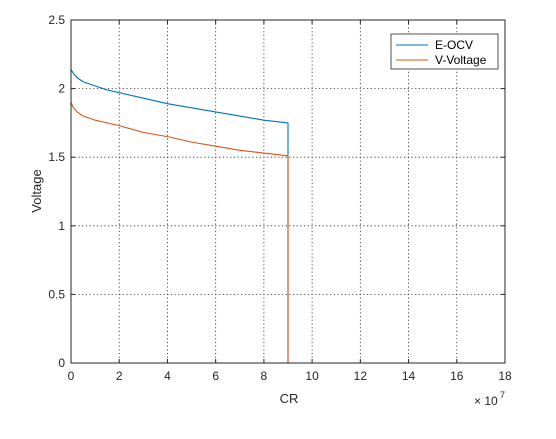 This screenshot has height=439, width=556. What do you see at coordinates (289, 398) in the screenshot?
I see `x-axis-label: CR` at bounding box center [289, 398].